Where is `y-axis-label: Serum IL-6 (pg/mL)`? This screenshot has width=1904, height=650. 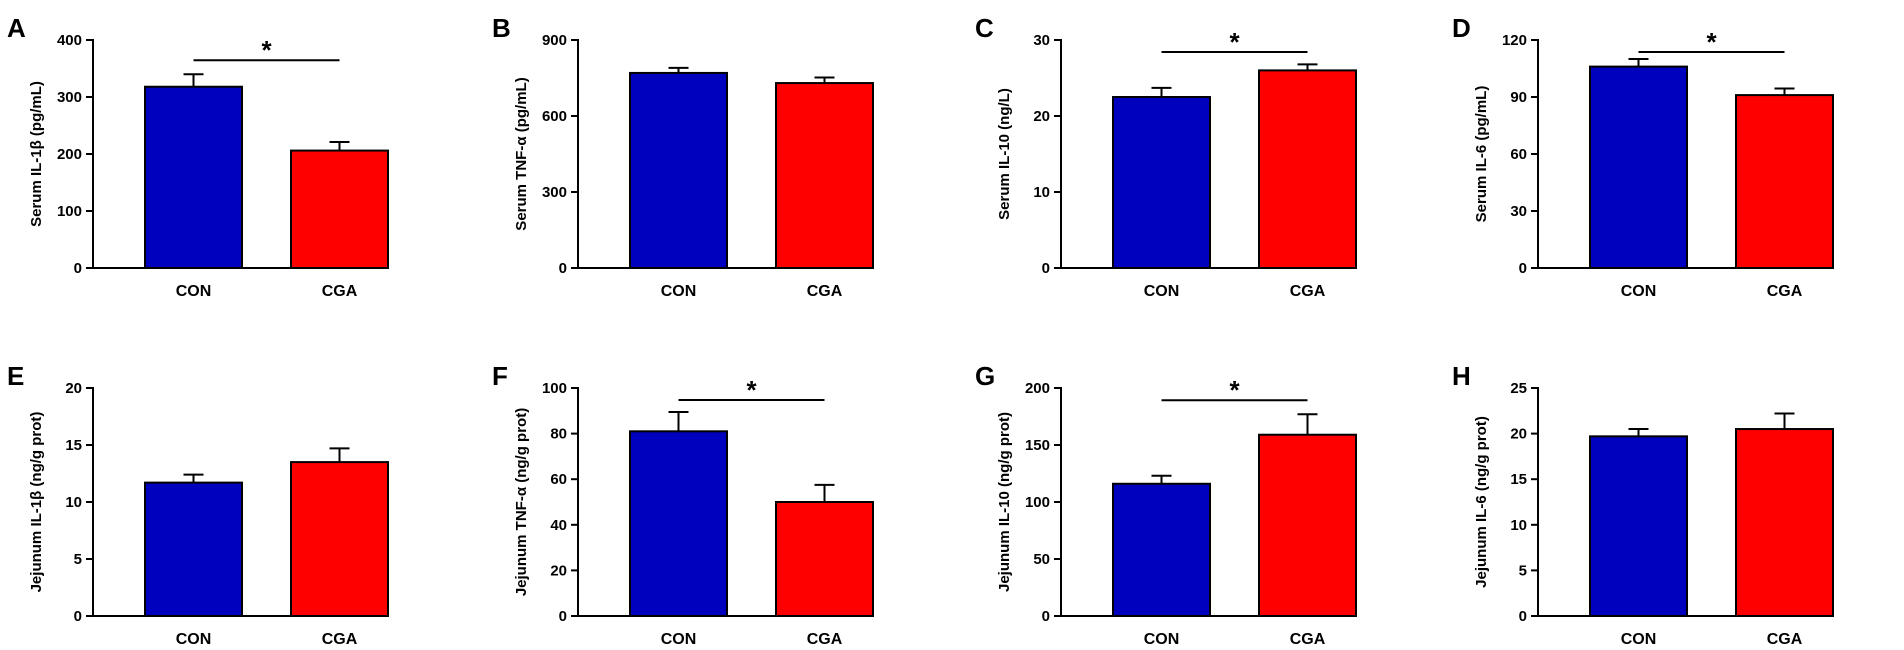 y-axis-label: Serum IL-6 (pg/mL) is located at coordinates (1481, 154).